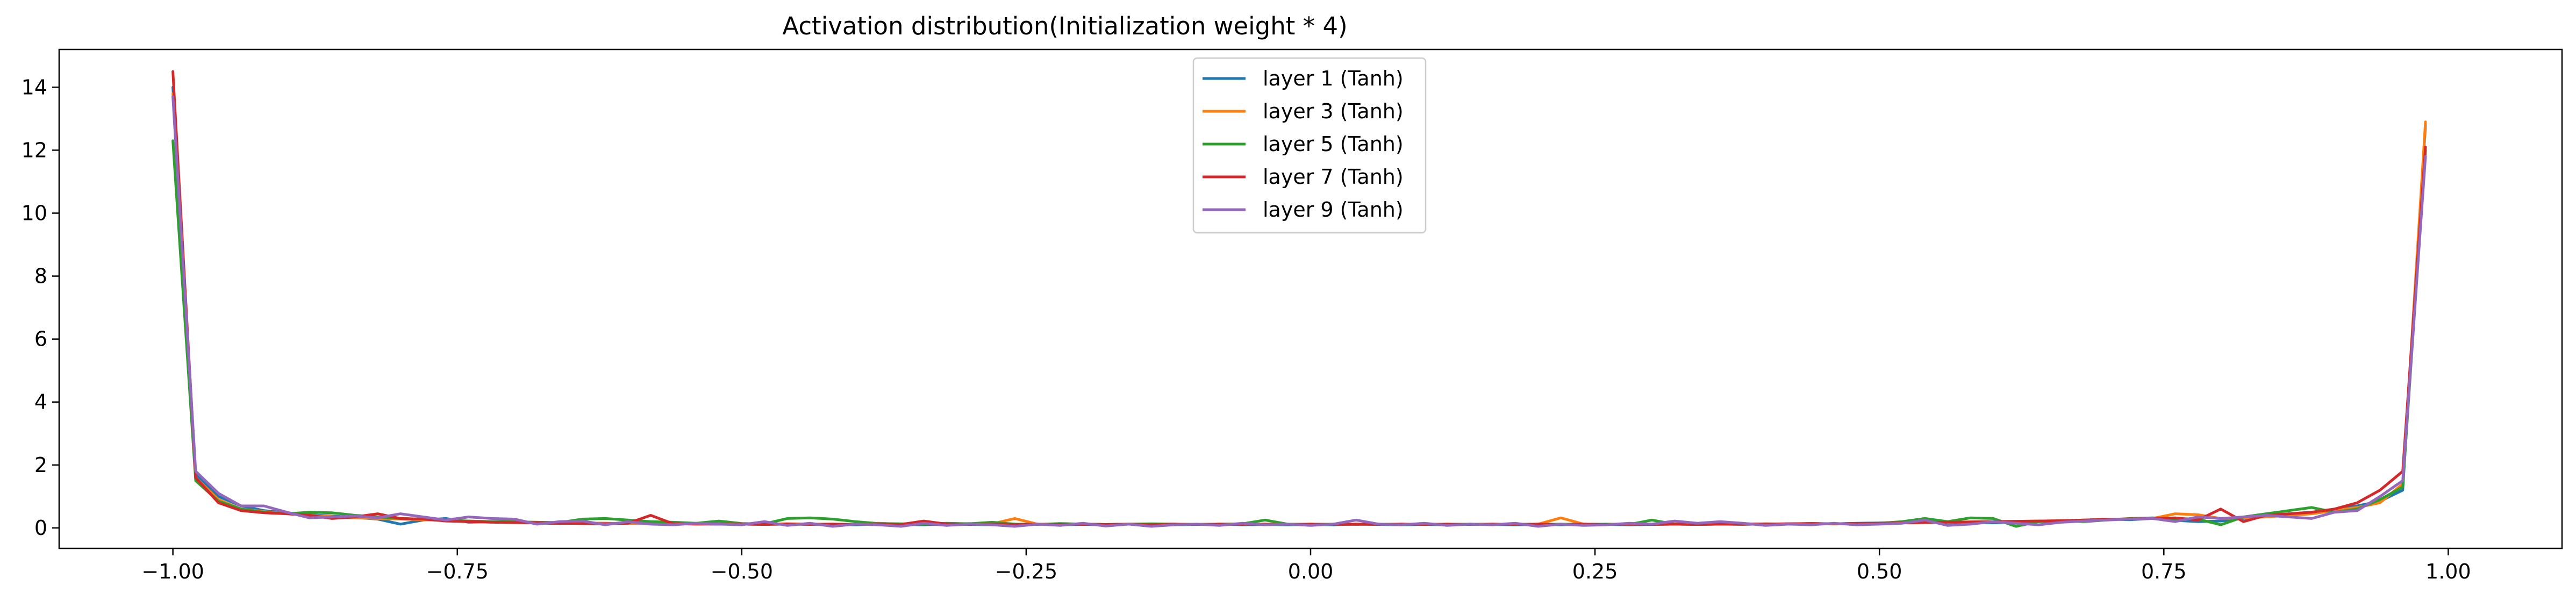 Image resolution: width=2576 pixels, height=600 pixels. What do you see at coordinates (34, 213) in the screenshot?
I see `y-tick-label: 10` at bounding box center [34, 213].